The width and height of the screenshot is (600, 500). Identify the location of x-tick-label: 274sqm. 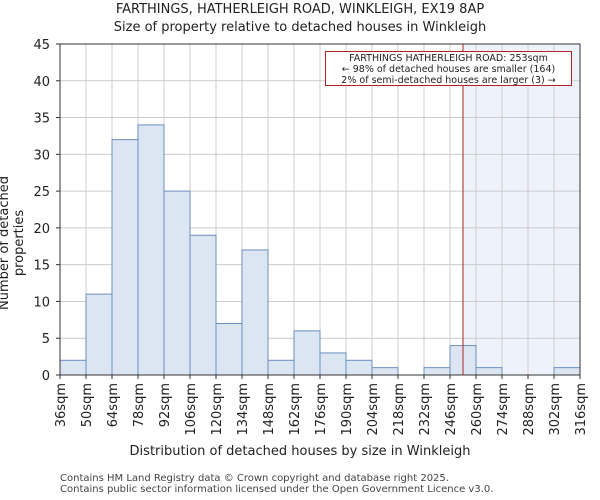
(503, 409).